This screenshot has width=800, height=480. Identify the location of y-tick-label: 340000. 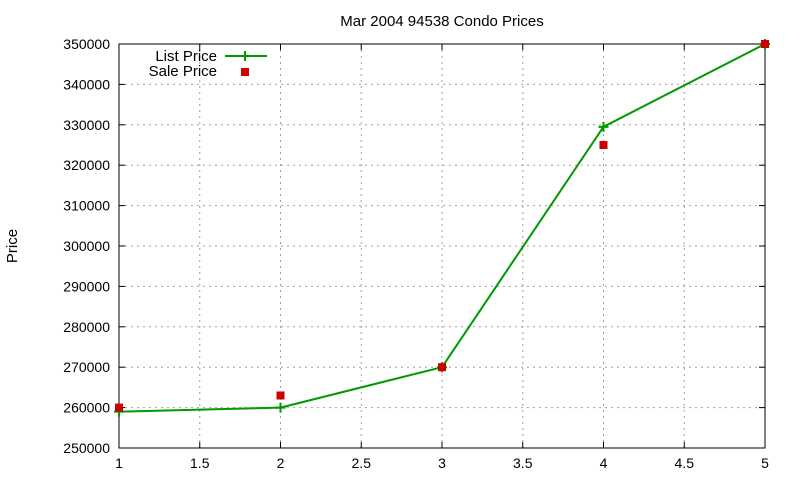
(86, 84).